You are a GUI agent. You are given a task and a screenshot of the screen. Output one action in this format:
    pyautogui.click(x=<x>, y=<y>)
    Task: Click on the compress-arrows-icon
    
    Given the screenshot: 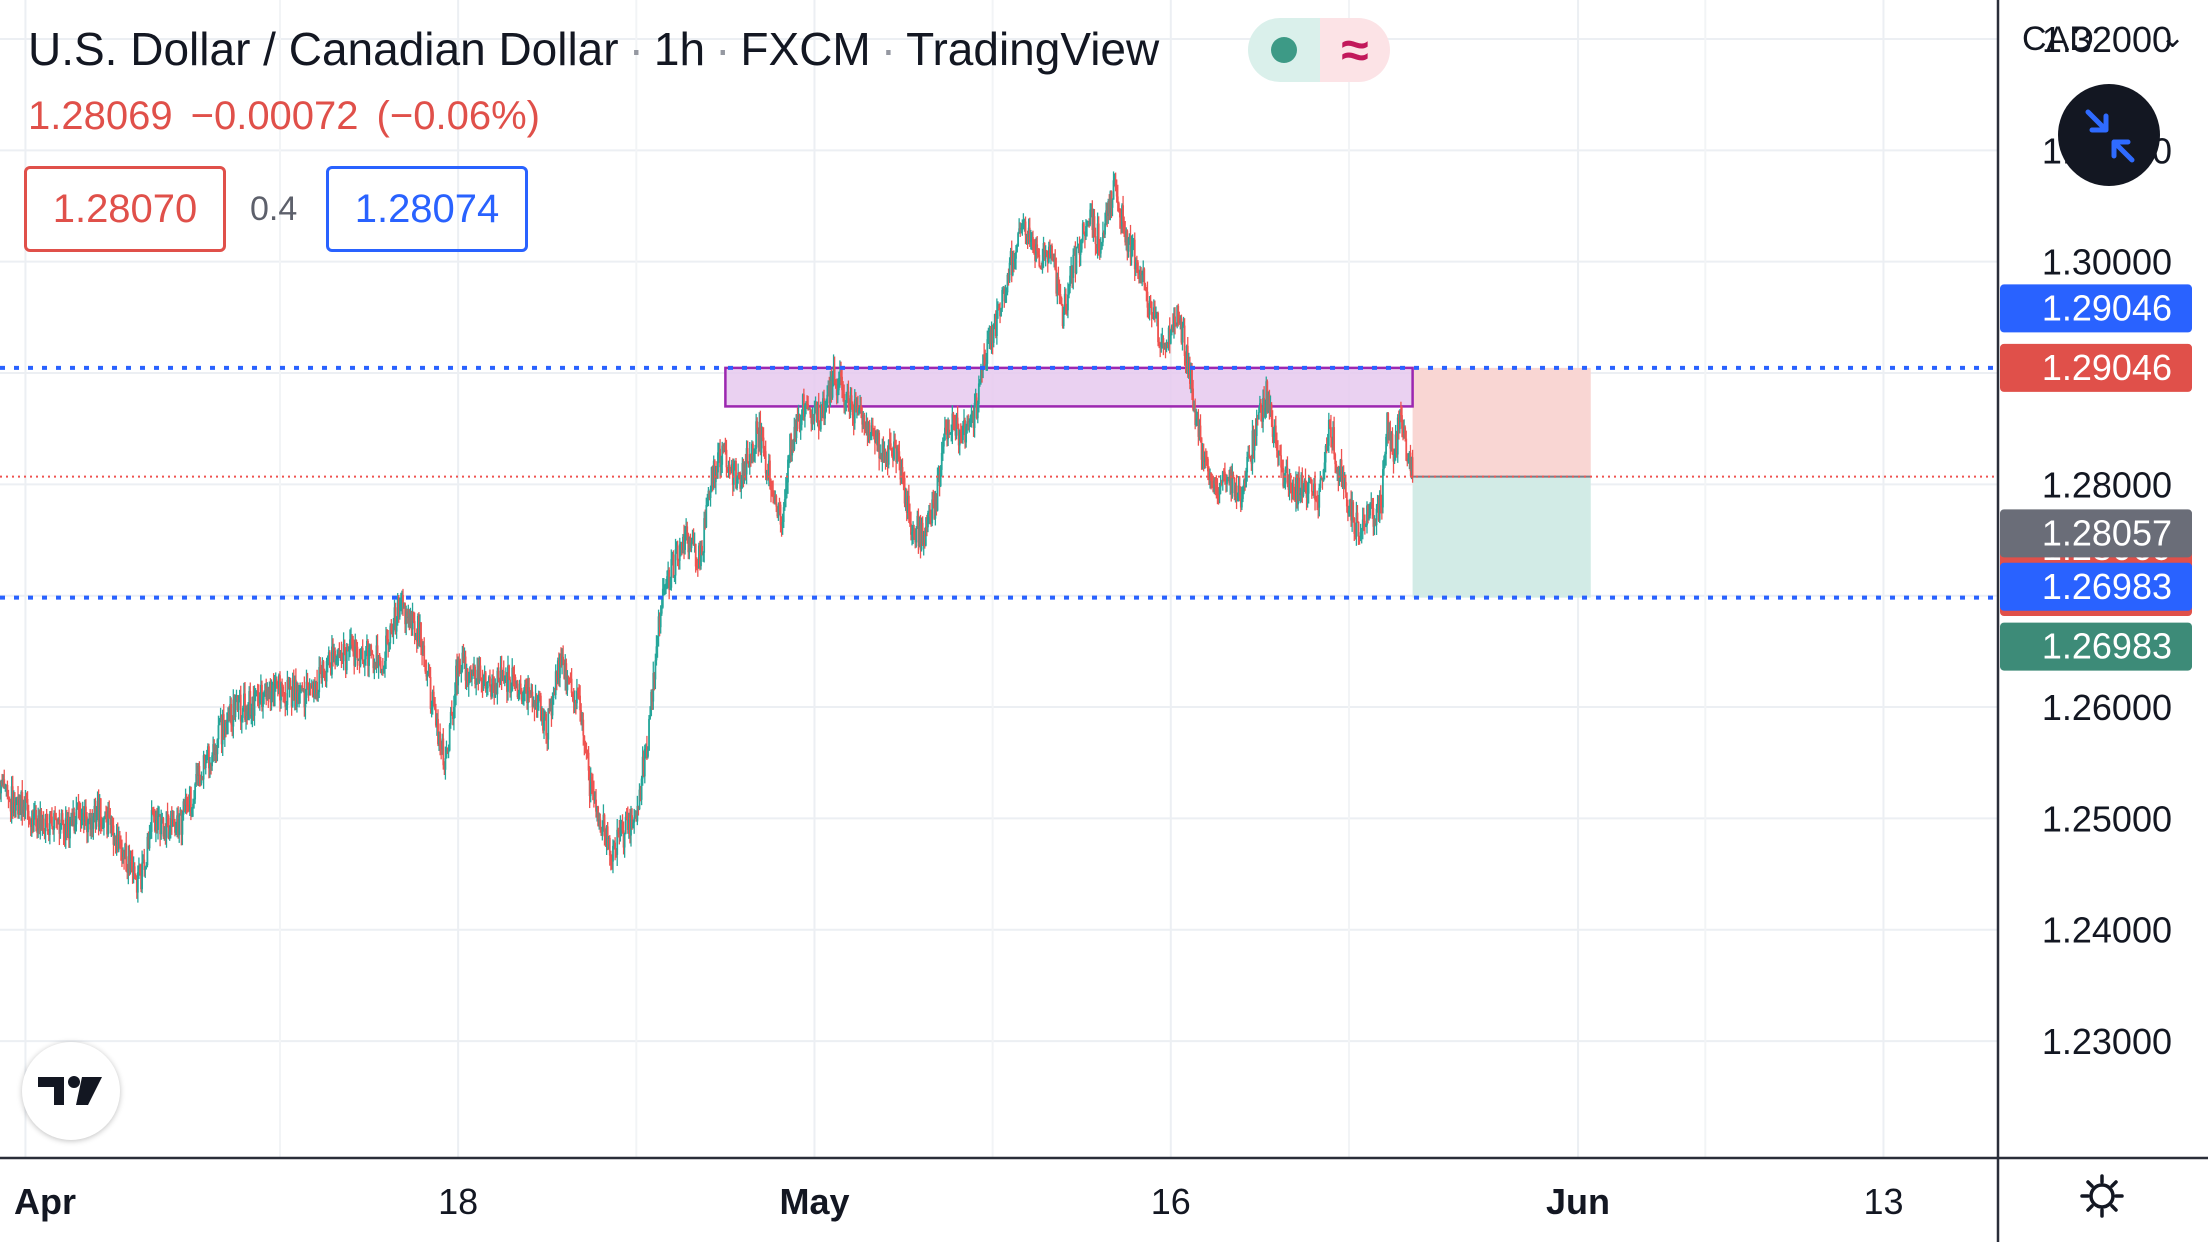 What is the action you would take?
    pyautogui.click(x=2109, y=135)
    